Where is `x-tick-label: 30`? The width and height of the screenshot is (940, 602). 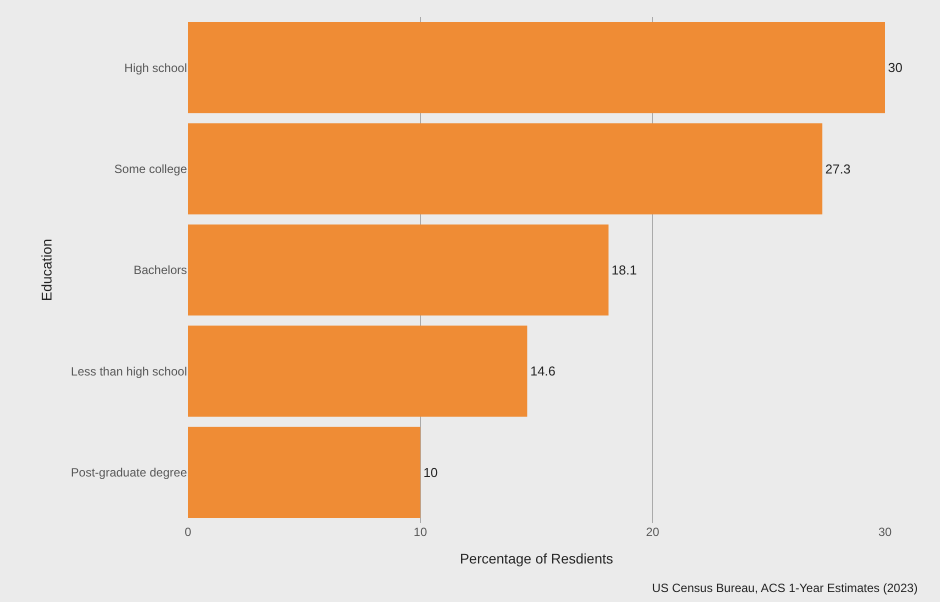
x-tick-label: 30 is located at coordinates (885, 532).